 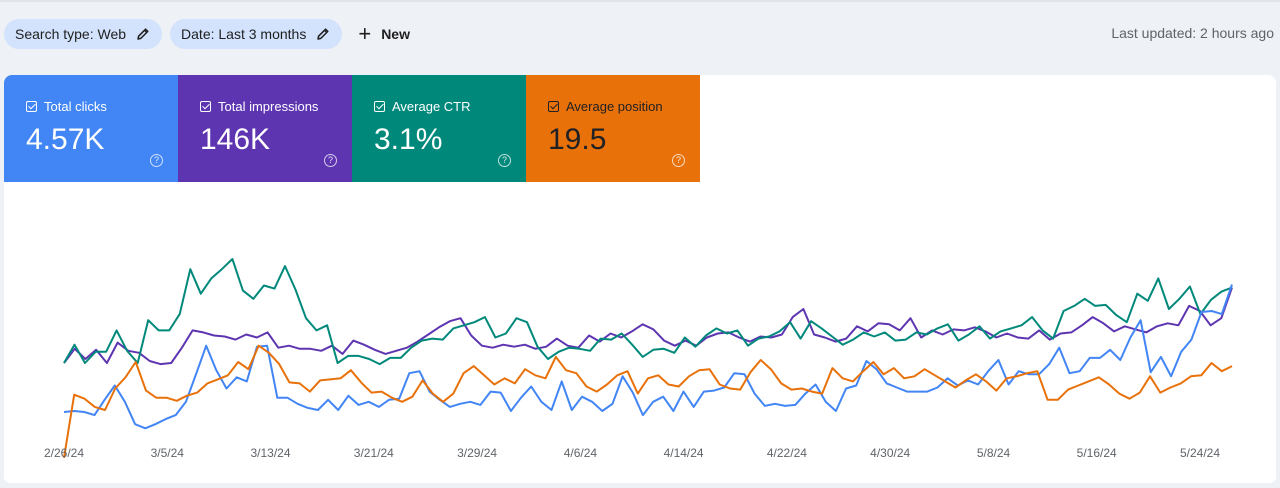 I want to click on metric-card-total-impressions: Total impressions 146K ?, so click(x=265, y=128).